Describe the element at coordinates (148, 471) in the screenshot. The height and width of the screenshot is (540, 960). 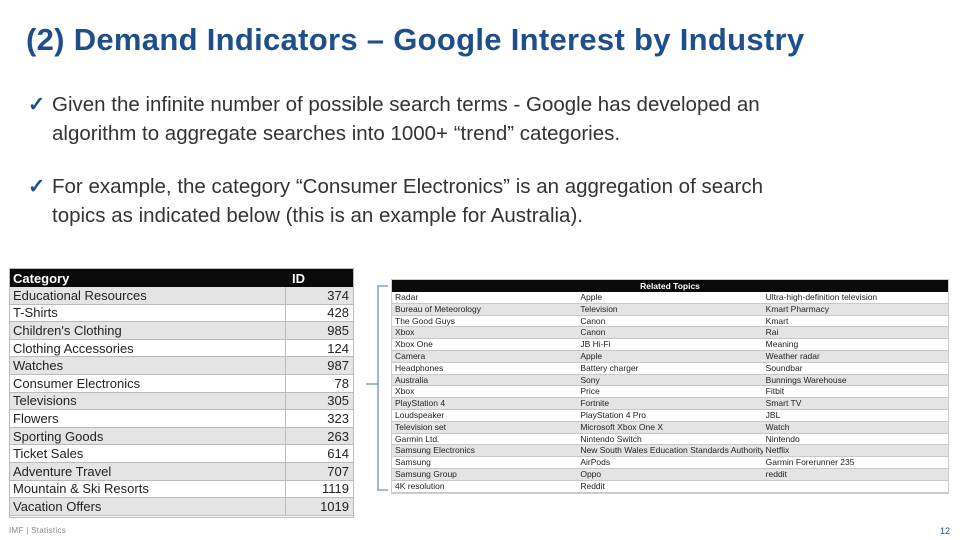
I see `category-name: Adventure Travel` at that location.